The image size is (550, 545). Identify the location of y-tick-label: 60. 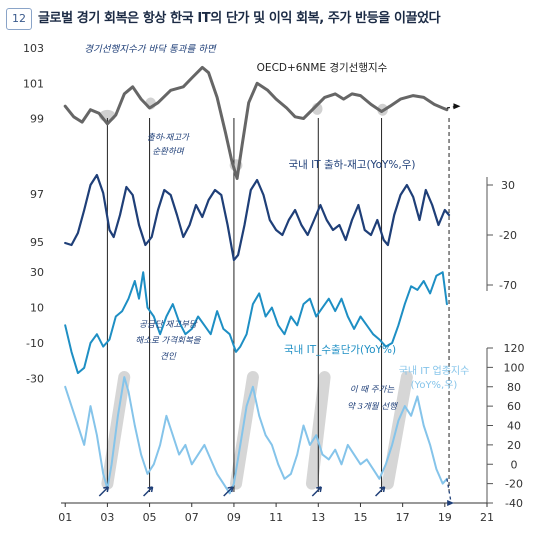
(514, 406).